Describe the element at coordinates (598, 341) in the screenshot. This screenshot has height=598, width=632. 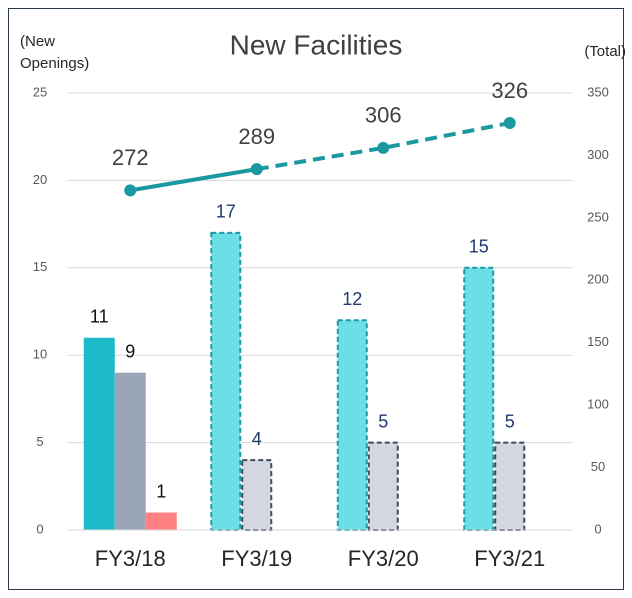
I see `y2-tick-label: 150` at that location.